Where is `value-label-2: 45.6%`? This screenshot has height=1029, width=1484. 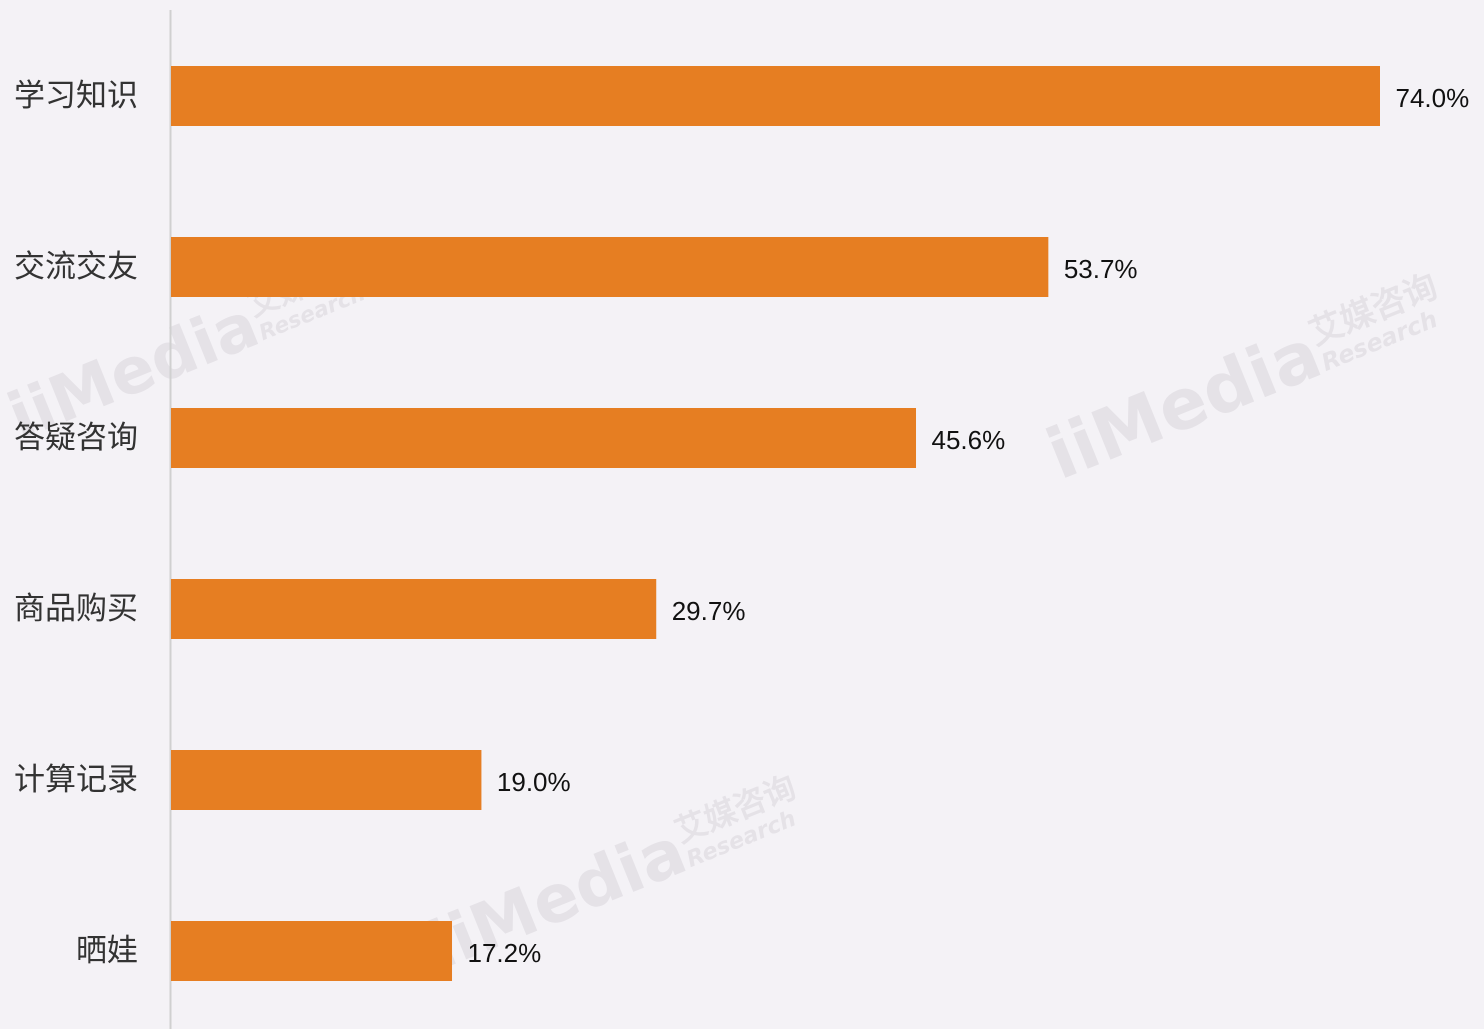
value-label-2: 45.6% is located at coordinates (969, 440).